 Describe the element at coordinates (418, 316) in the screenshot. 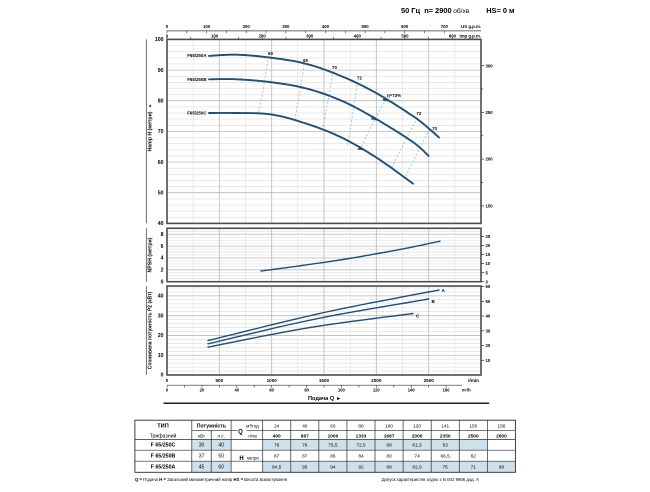

I see `svg-text: C` at that location.